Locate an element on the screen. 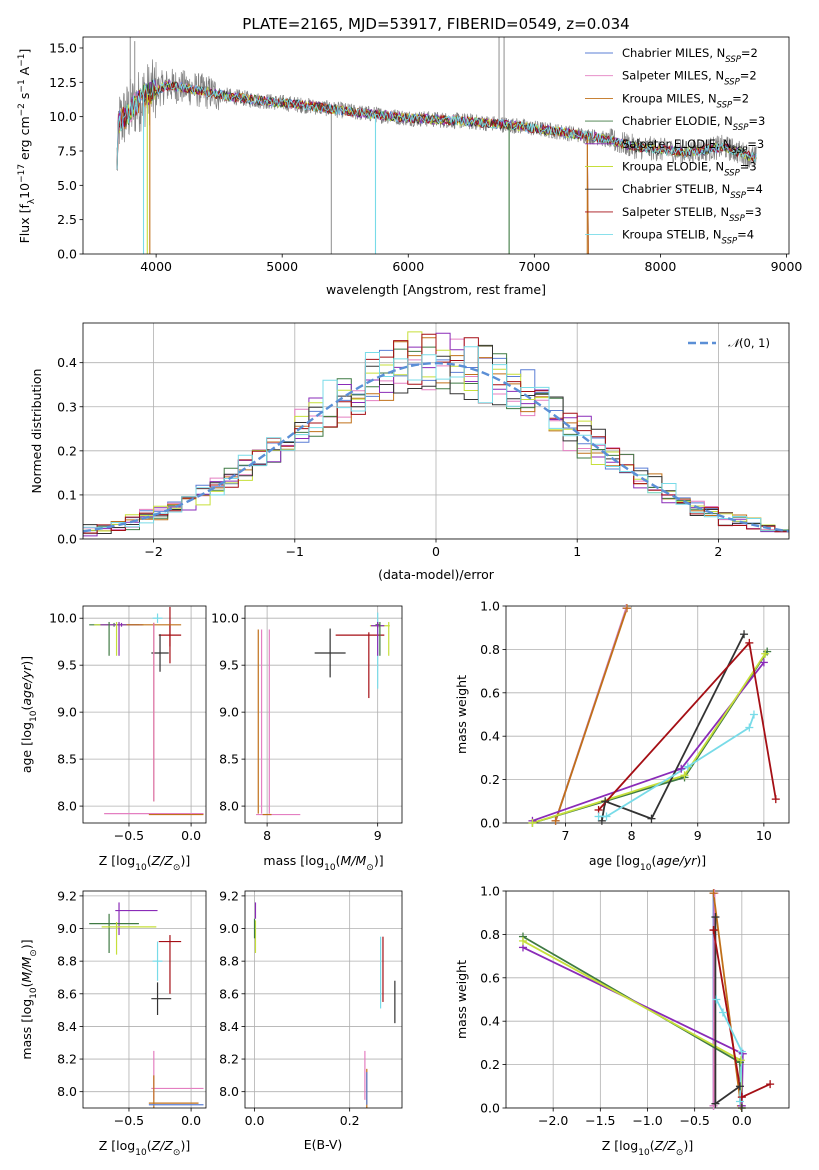  spectrum-ylabel: Flux [fλ10−17 erg cm−2 s−1 A−1] is located at coordinates (27, 146).